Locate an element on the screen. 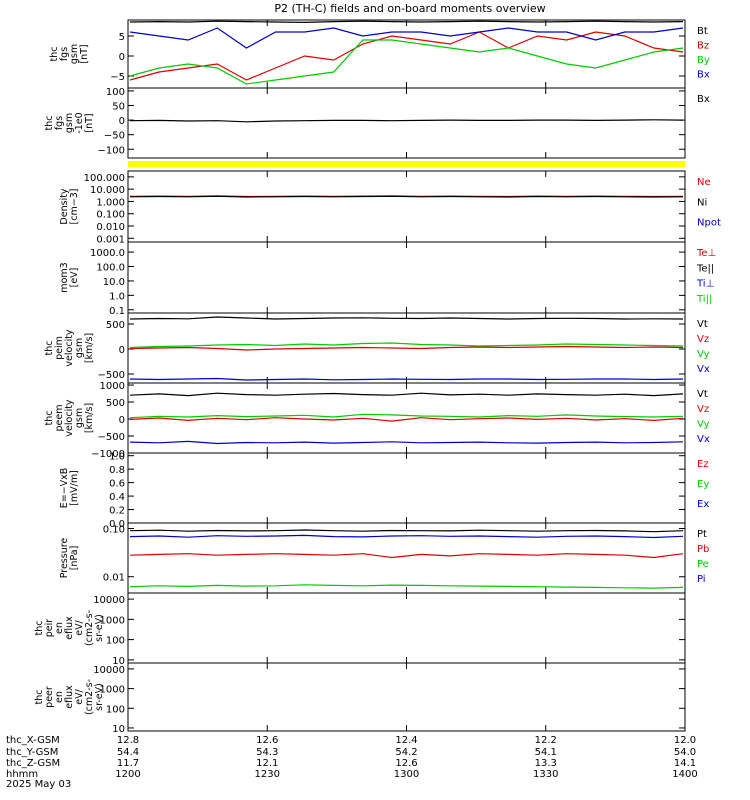  series-line-Pi is located at coordinates (406, 536).